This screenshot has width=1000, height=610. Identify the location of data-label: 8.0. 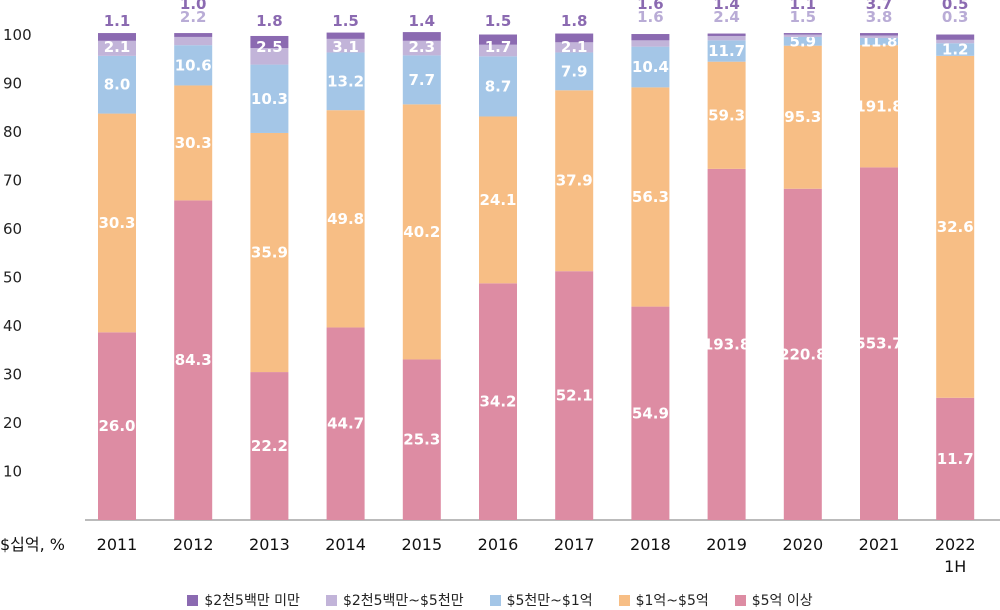
(117, 85).